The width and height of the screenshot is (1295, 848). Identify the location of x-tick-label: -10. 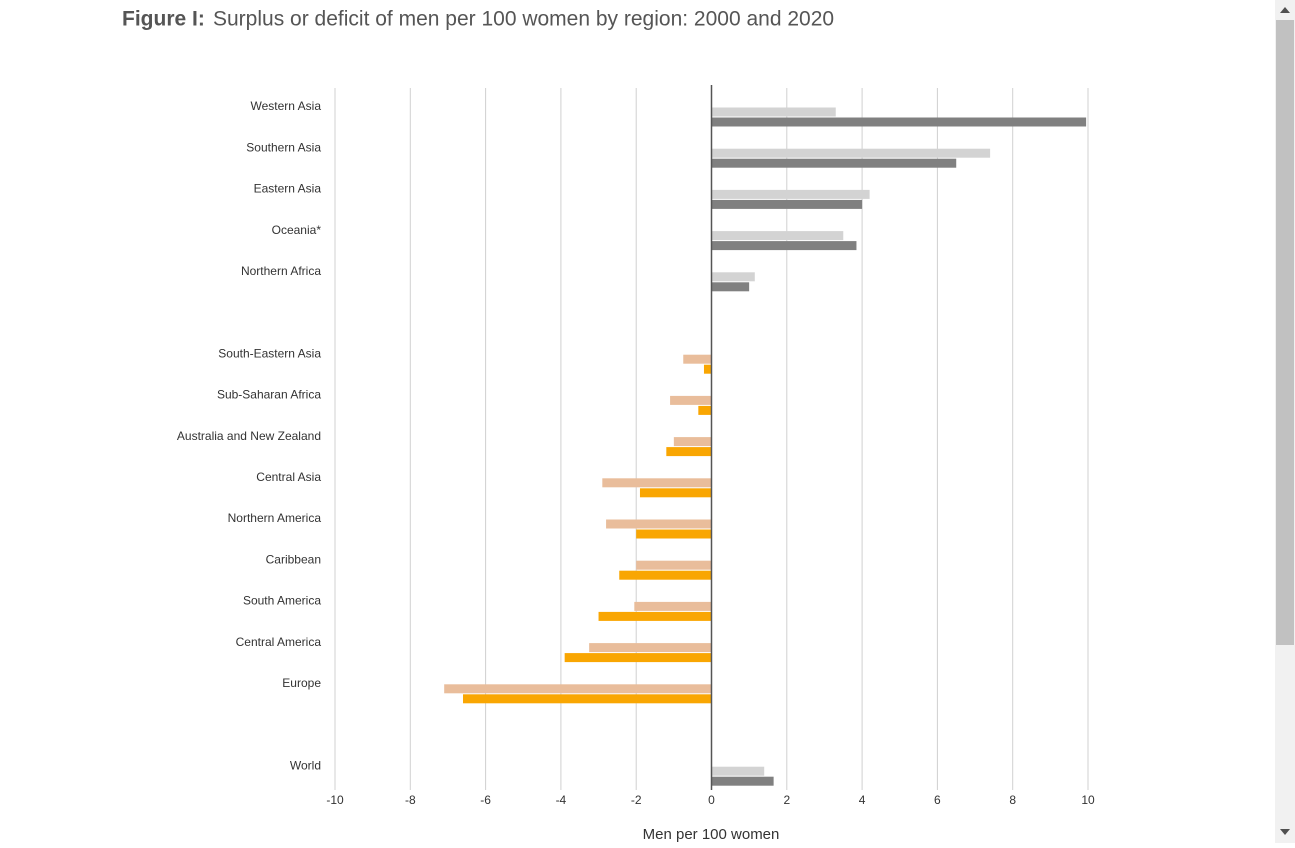
(335, 800).